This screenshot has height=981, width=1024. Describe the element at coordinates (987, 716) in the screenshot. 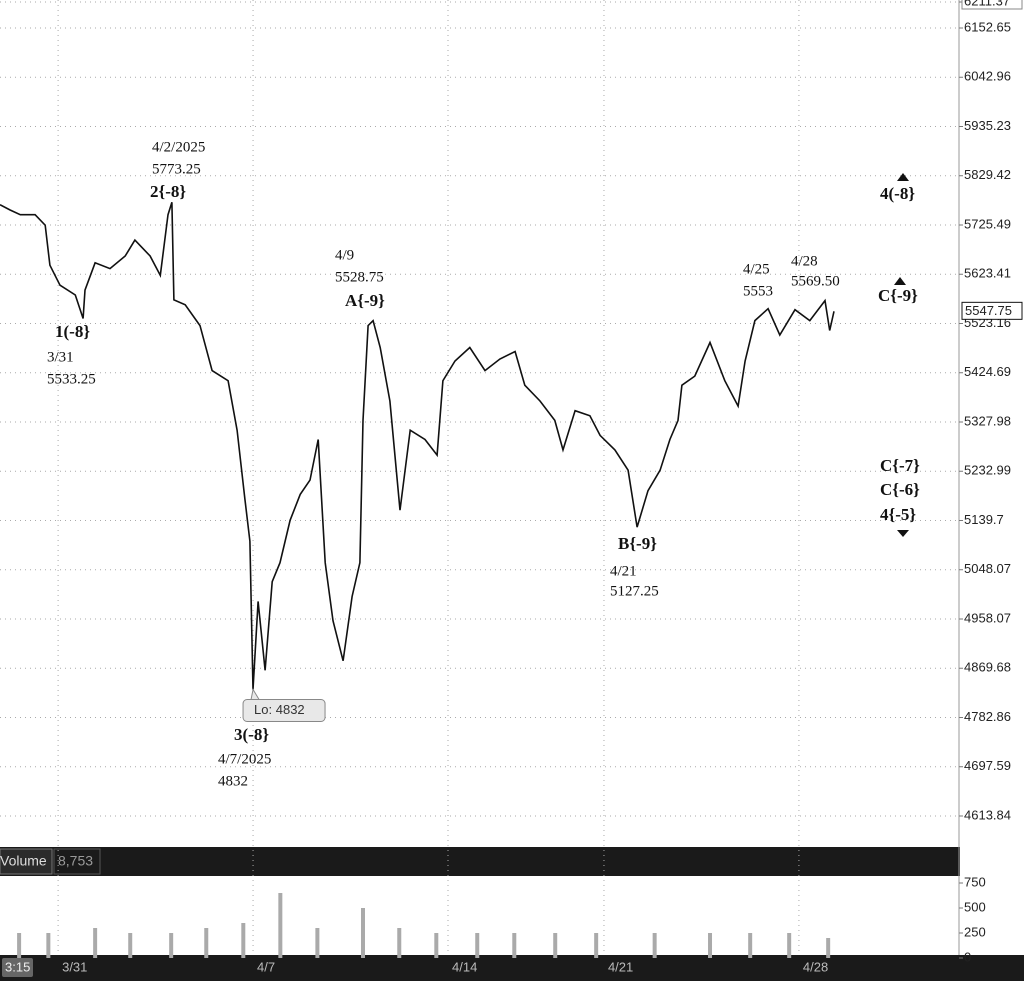

I see `y-tick-label: 4782.86` at that location.